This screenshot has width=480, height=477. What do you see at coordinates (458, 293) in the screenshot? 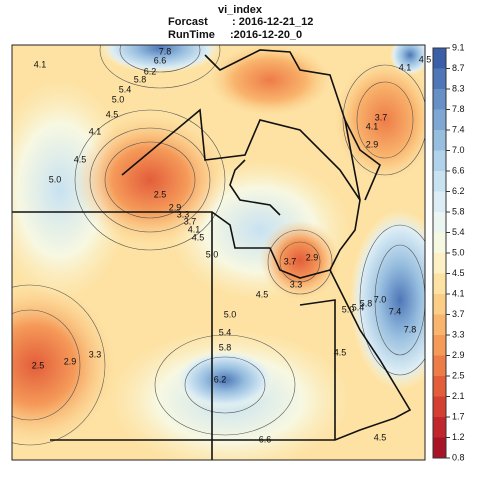
I see `colorbar-label: 4.1` at bounding box center [458, 293].